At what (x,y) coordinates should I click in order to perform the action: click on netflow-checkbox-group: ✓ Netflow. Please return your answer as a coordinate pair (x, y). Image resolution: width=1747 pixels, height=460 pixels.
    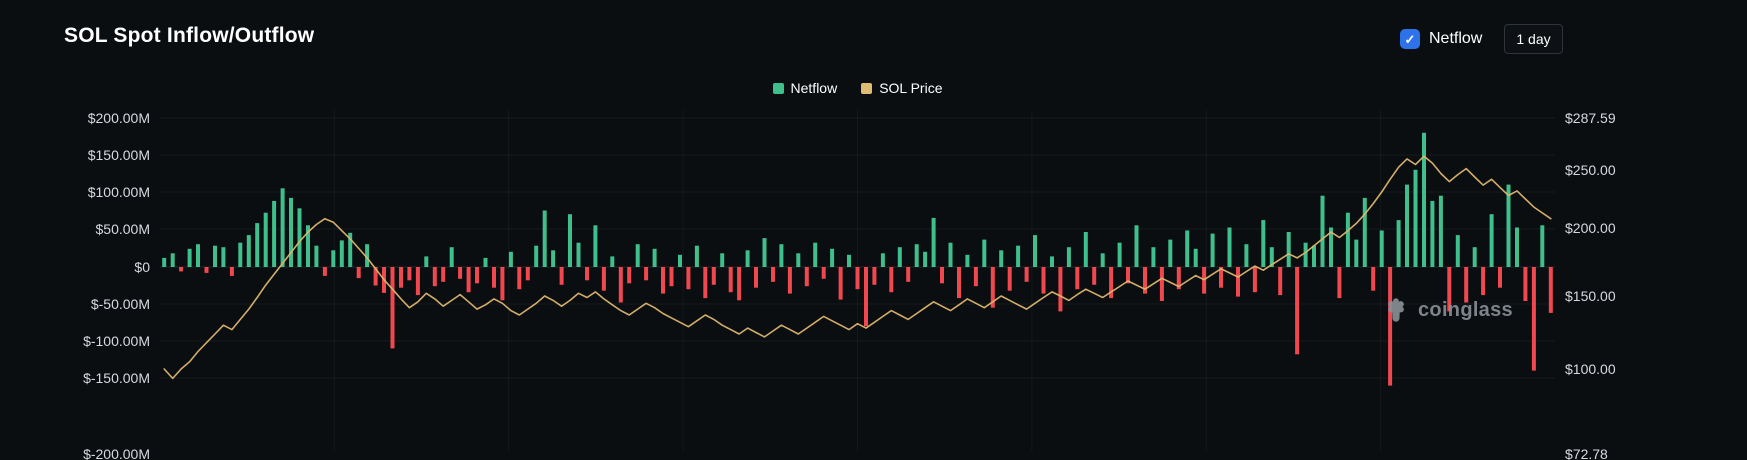
    Looking at the image, I should click on (1441, 39).